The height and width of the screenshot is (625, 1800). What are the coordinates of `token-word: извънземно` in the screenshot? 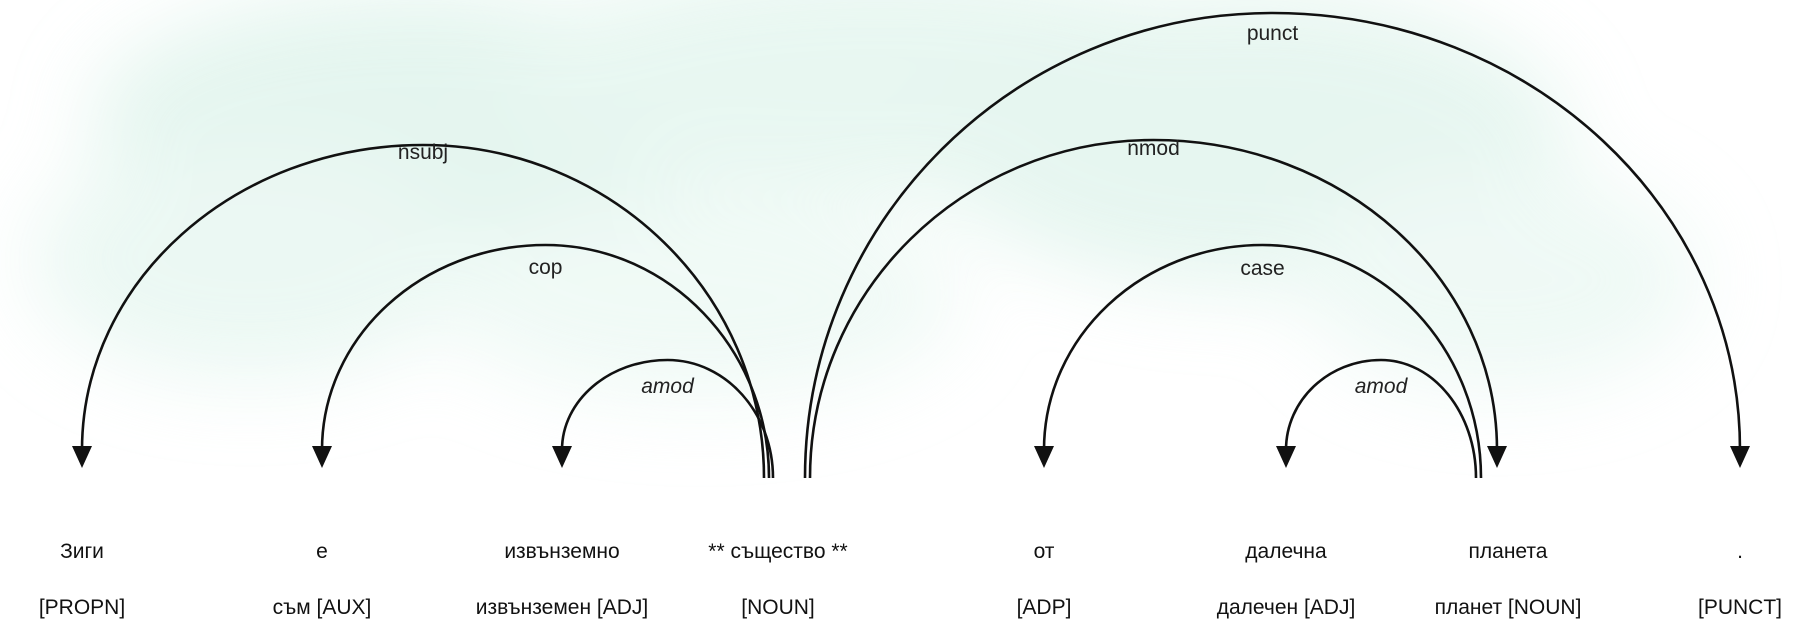 It's located at (561, 551).